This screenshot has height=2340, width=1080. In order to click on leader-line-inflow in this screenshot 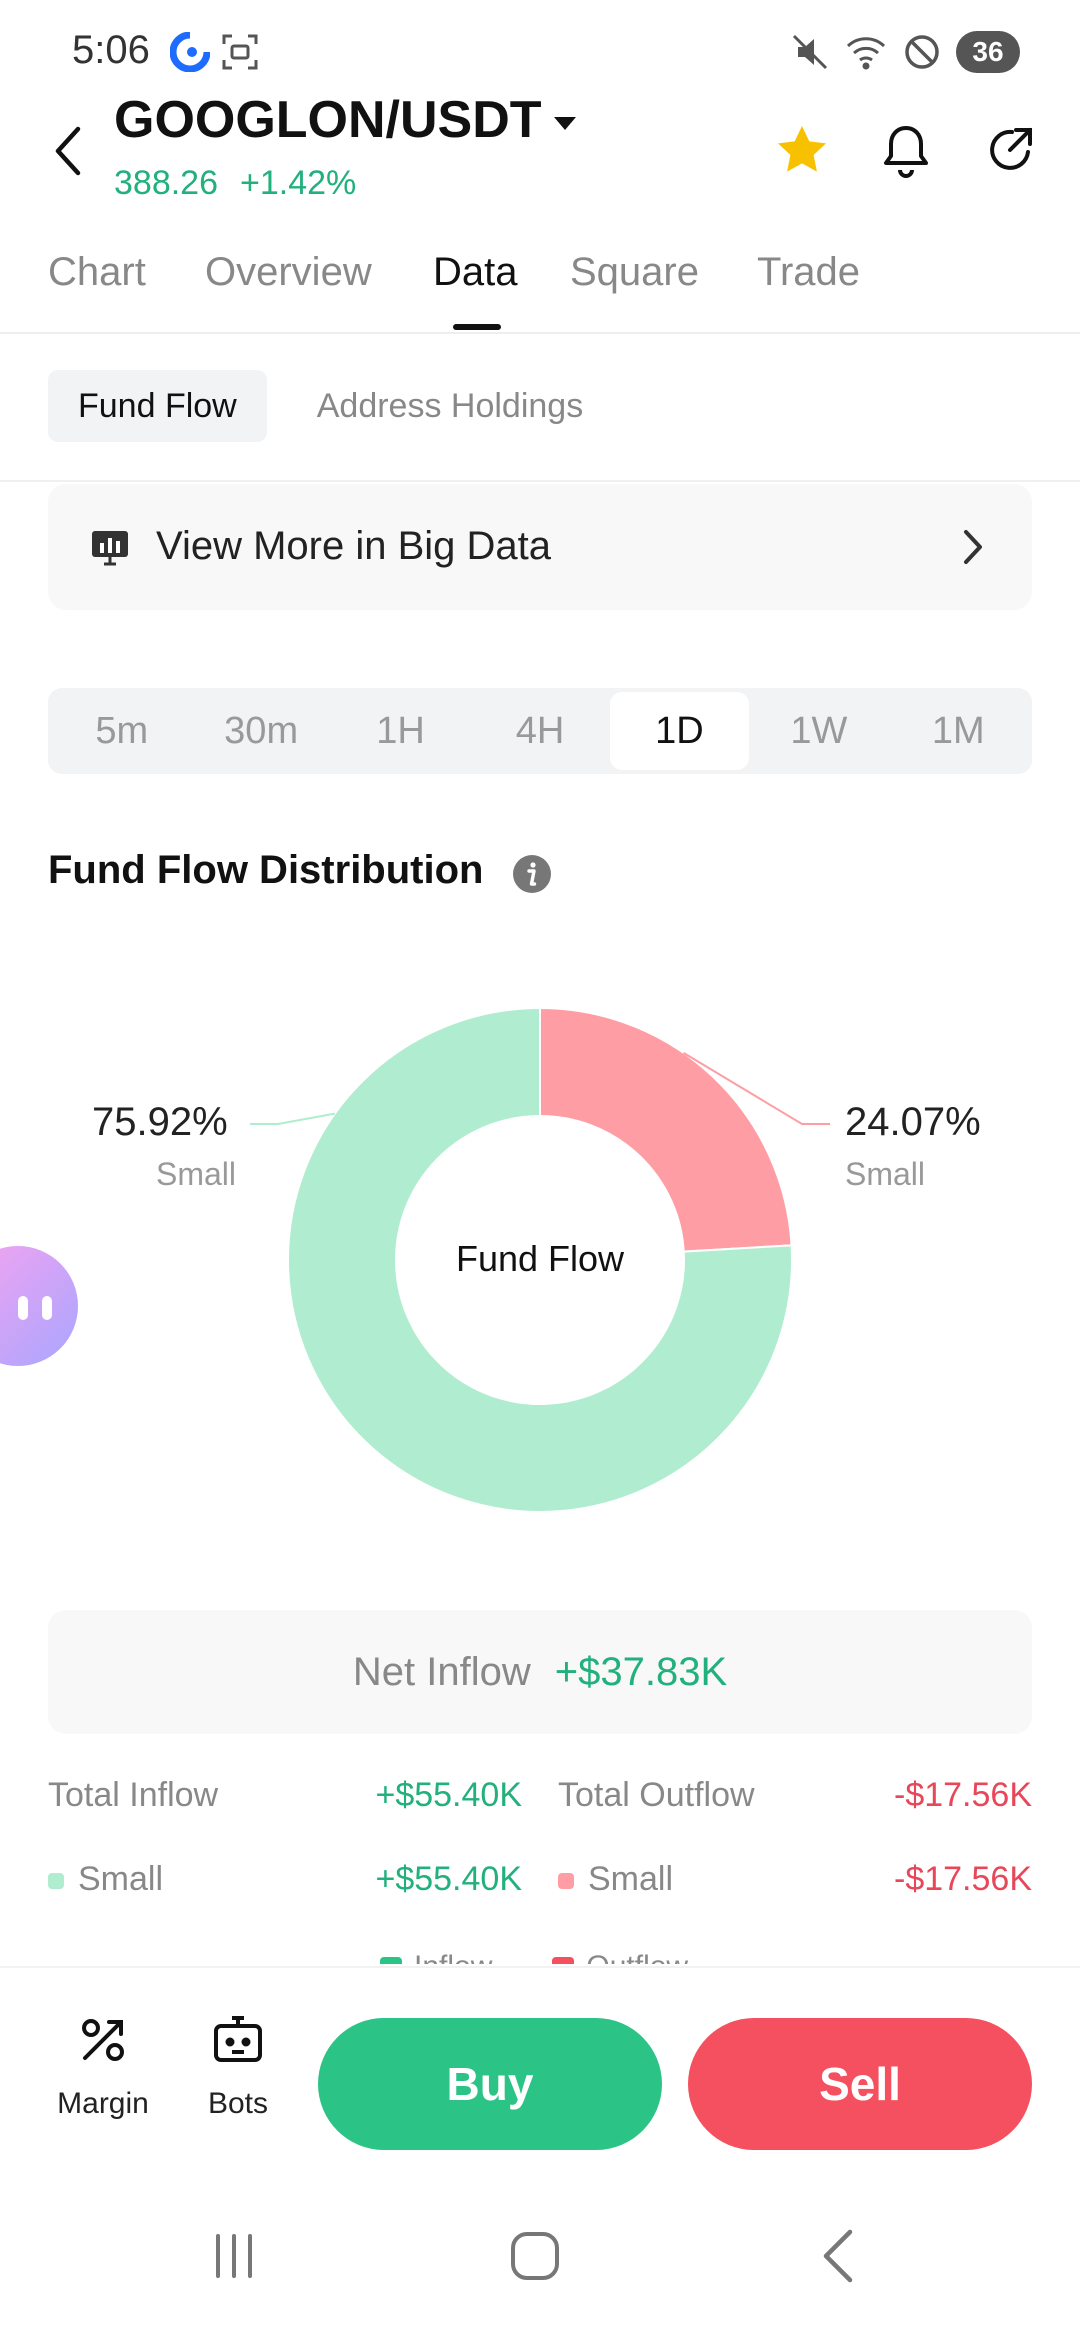, I will do `click(293, 1118)`.